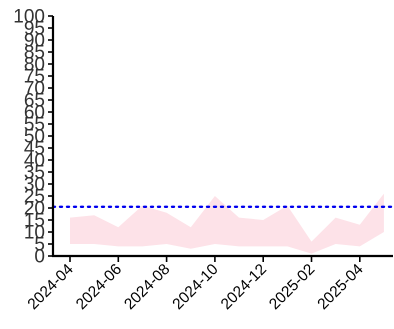  What do you see at coordinates (34, 113) in the screenshot?
I see `y-tick-label-60: 60` at bounding box center [34, 113].